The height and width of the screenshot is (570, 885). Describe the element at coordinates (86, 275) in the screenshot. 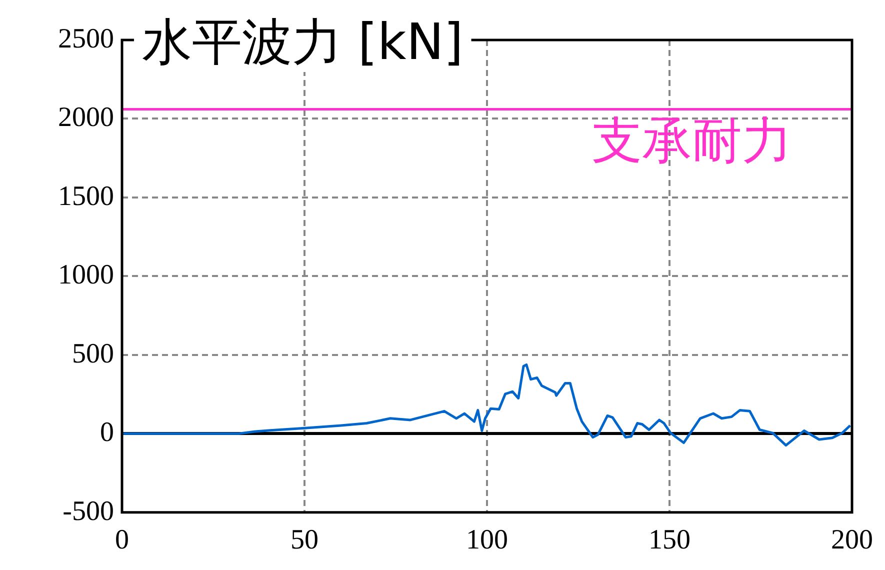

I see `y-tick-label: 1000` at that location.